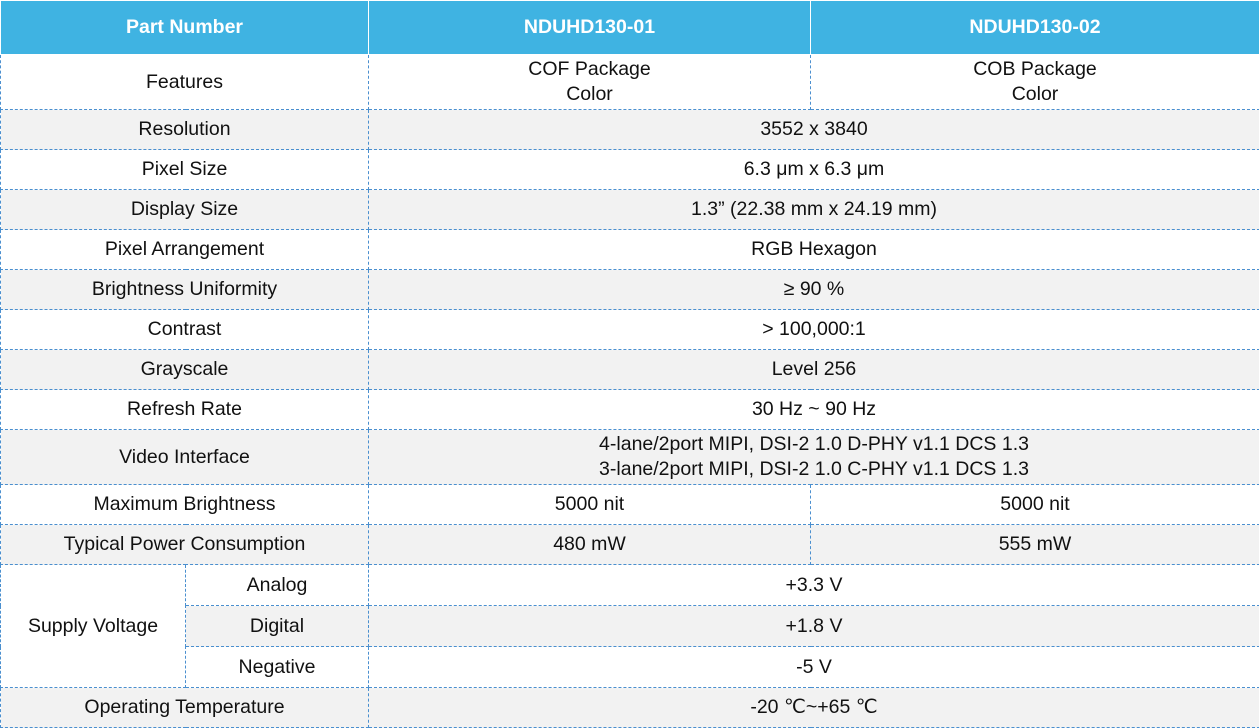  I want to click on table-row: Negative -5 V, so click(630, 667).